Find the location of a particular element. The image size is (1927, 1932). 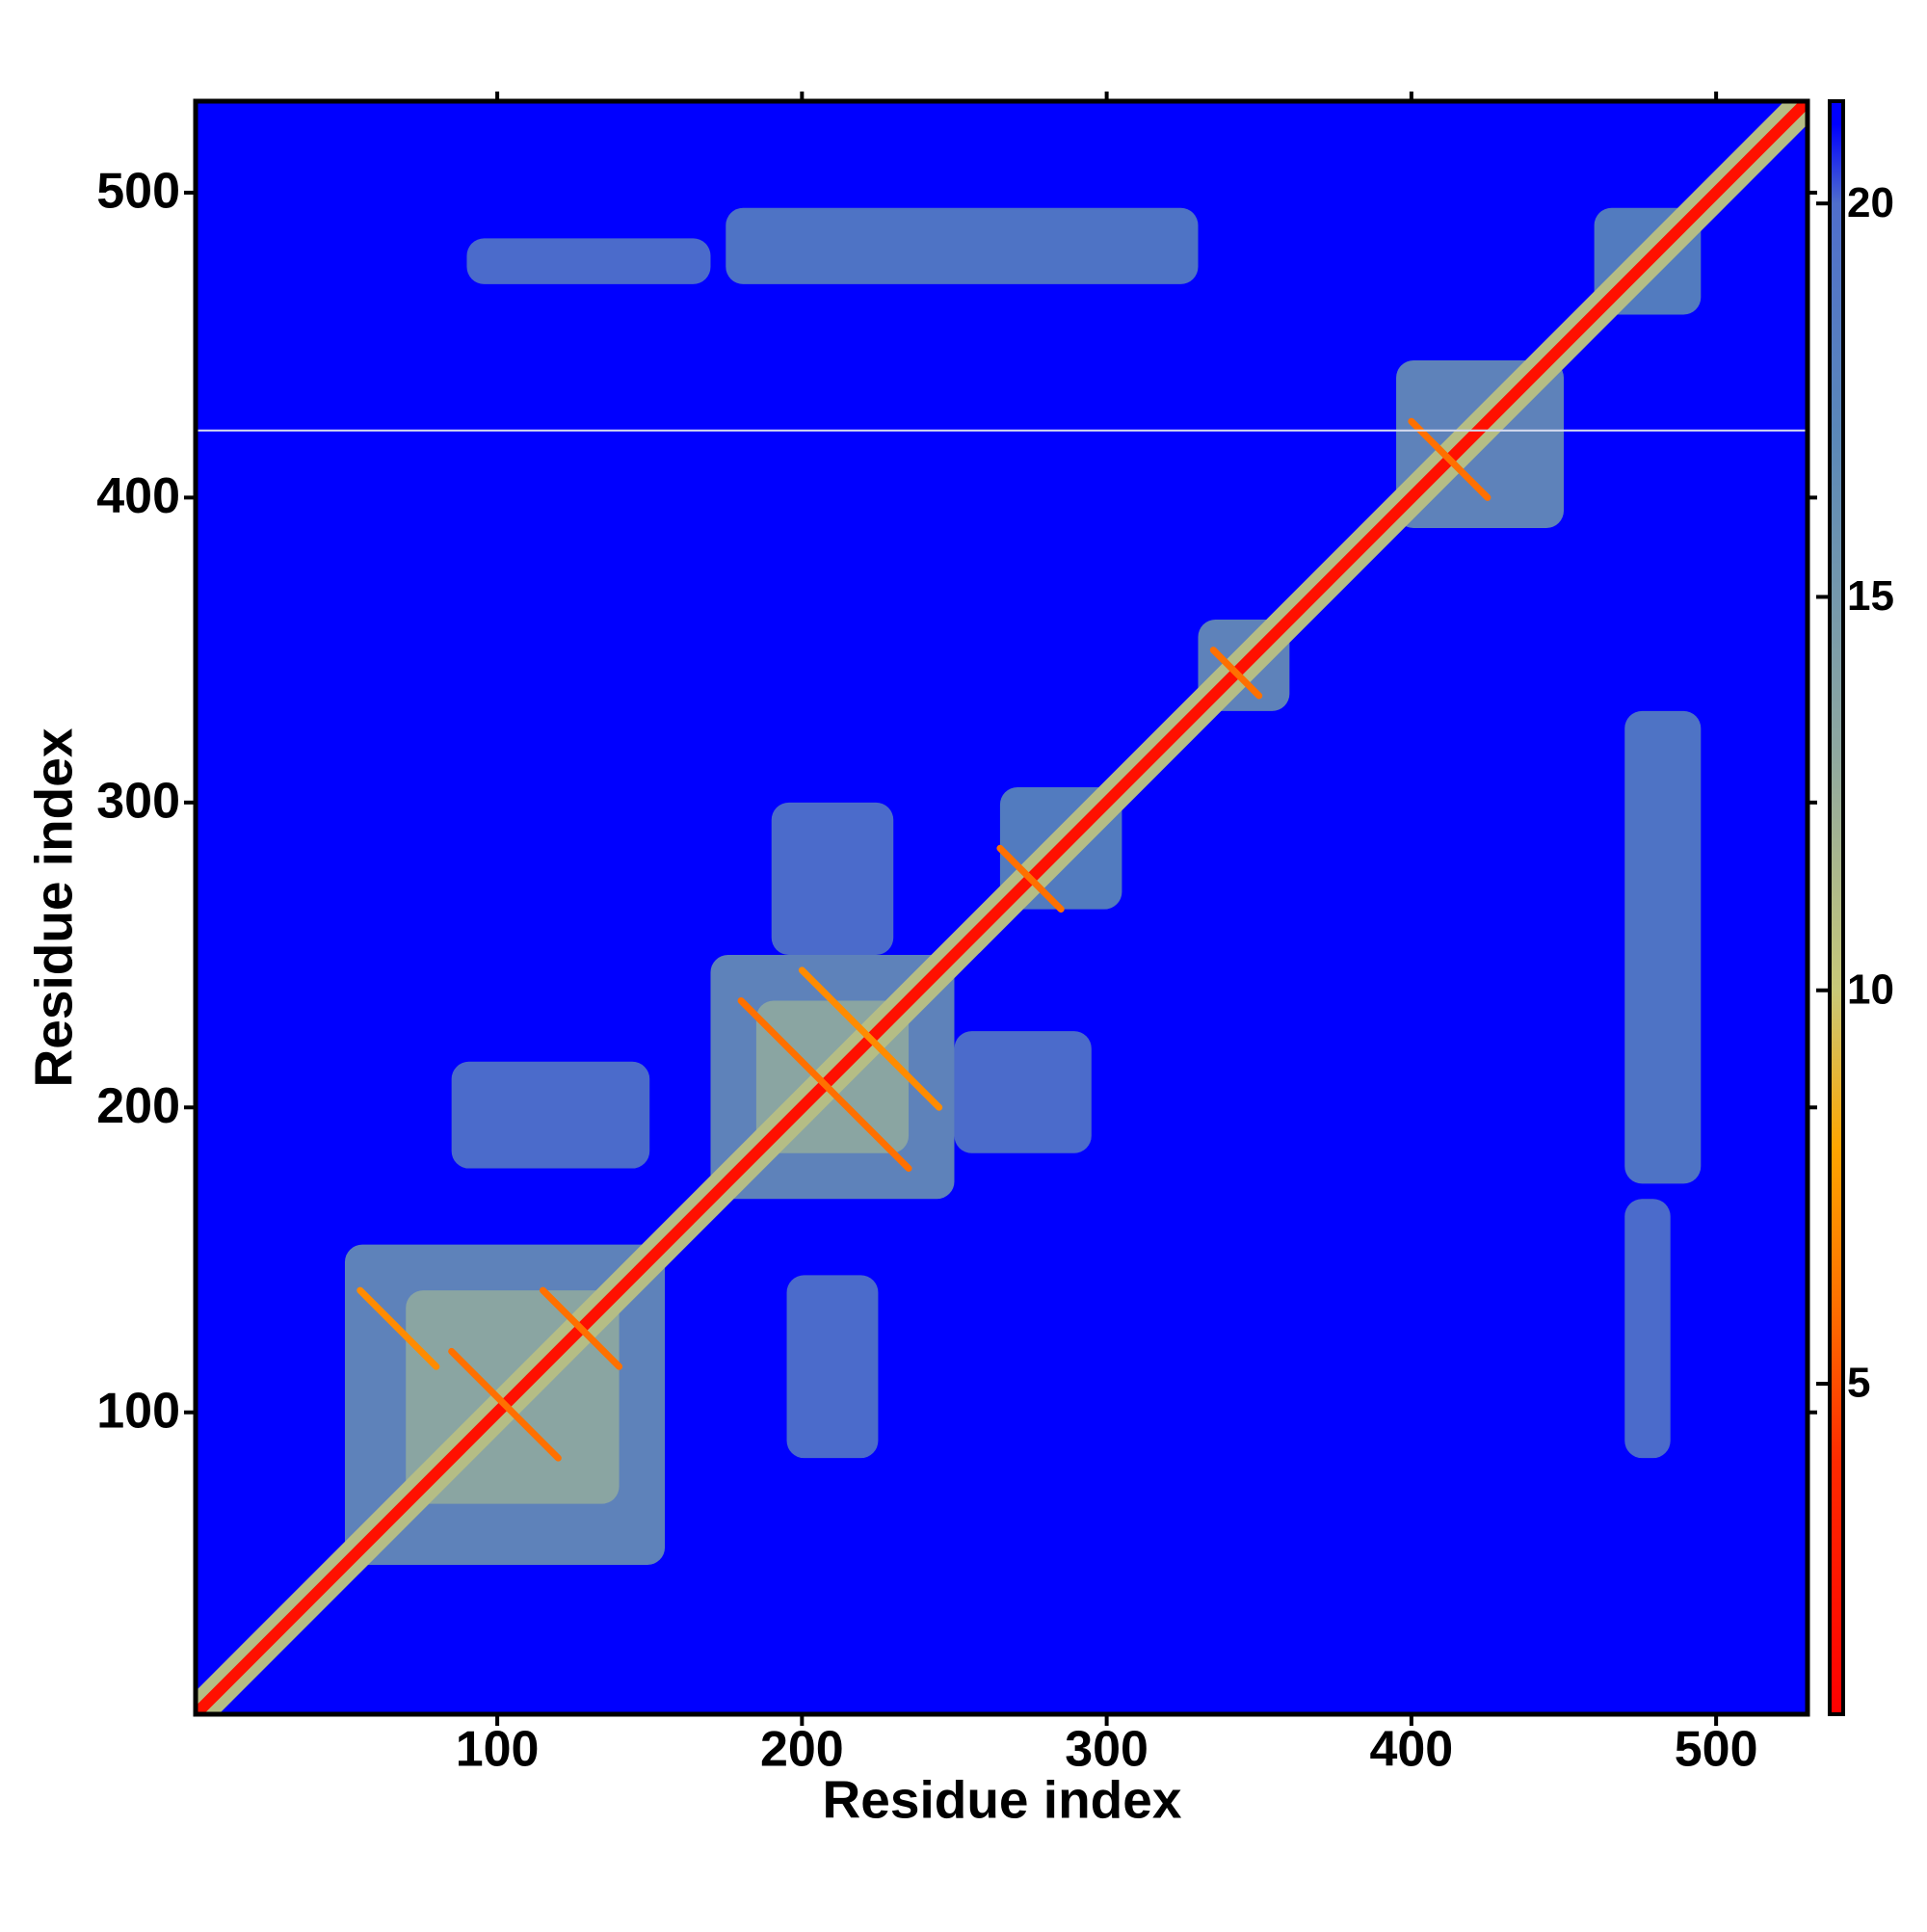

x-tick-label: 400 is located at coordinates (1411, 1750).